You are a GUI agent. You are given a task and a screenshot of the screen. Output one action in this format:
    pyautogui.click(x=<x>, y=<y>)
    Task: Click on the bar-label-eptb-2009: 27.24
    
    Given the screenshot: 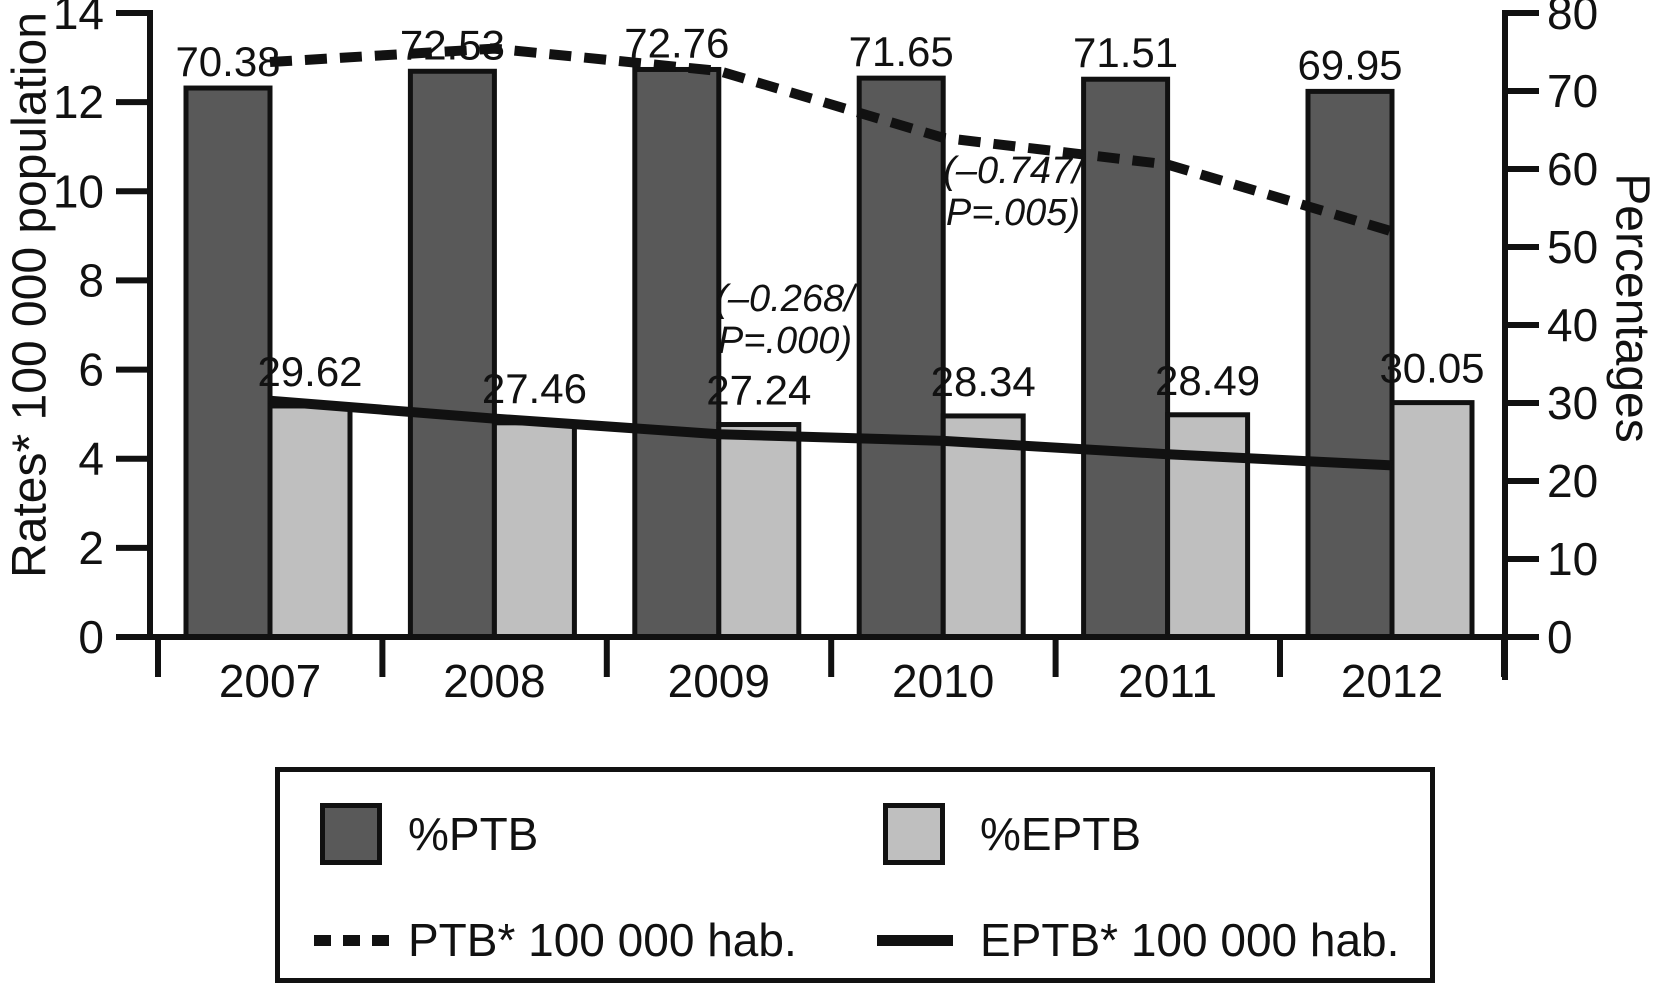 What is the action you would take?
    pyautogui.click(x=758, y=390)
    